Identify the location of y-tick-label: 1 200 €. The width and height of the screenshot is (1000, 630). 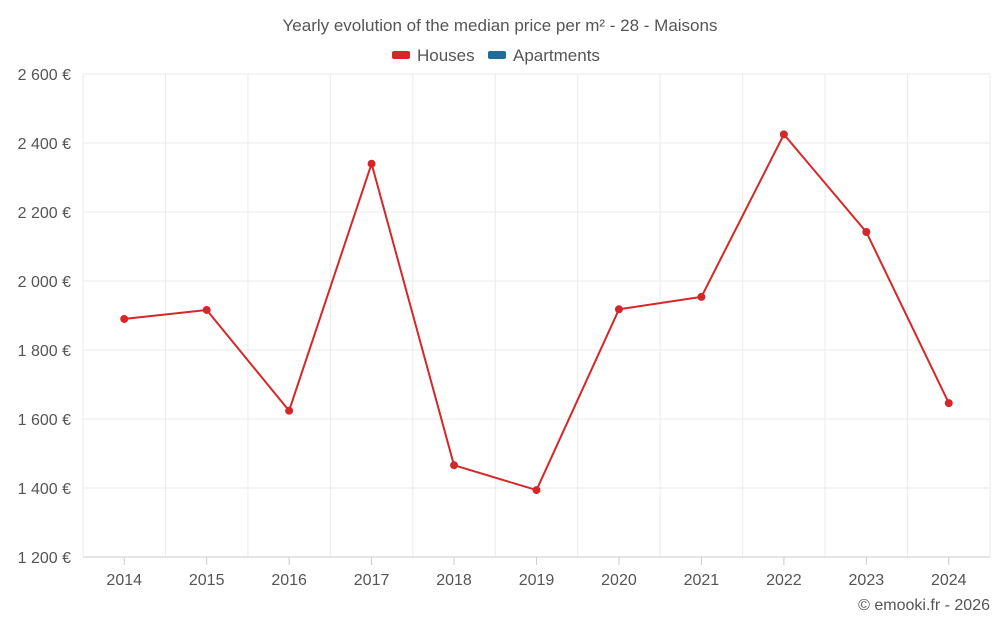
(44, 558).